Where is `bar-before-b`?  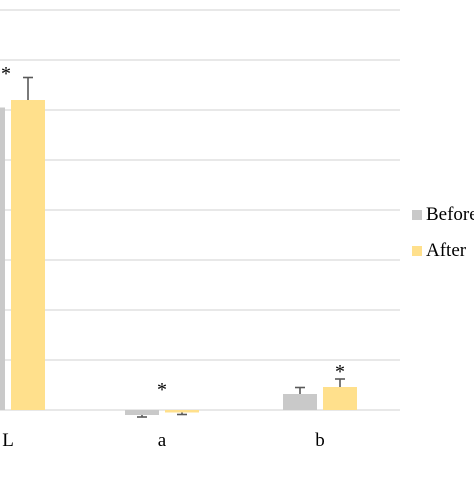 bar-before-b is located at coordinates (300, 402).